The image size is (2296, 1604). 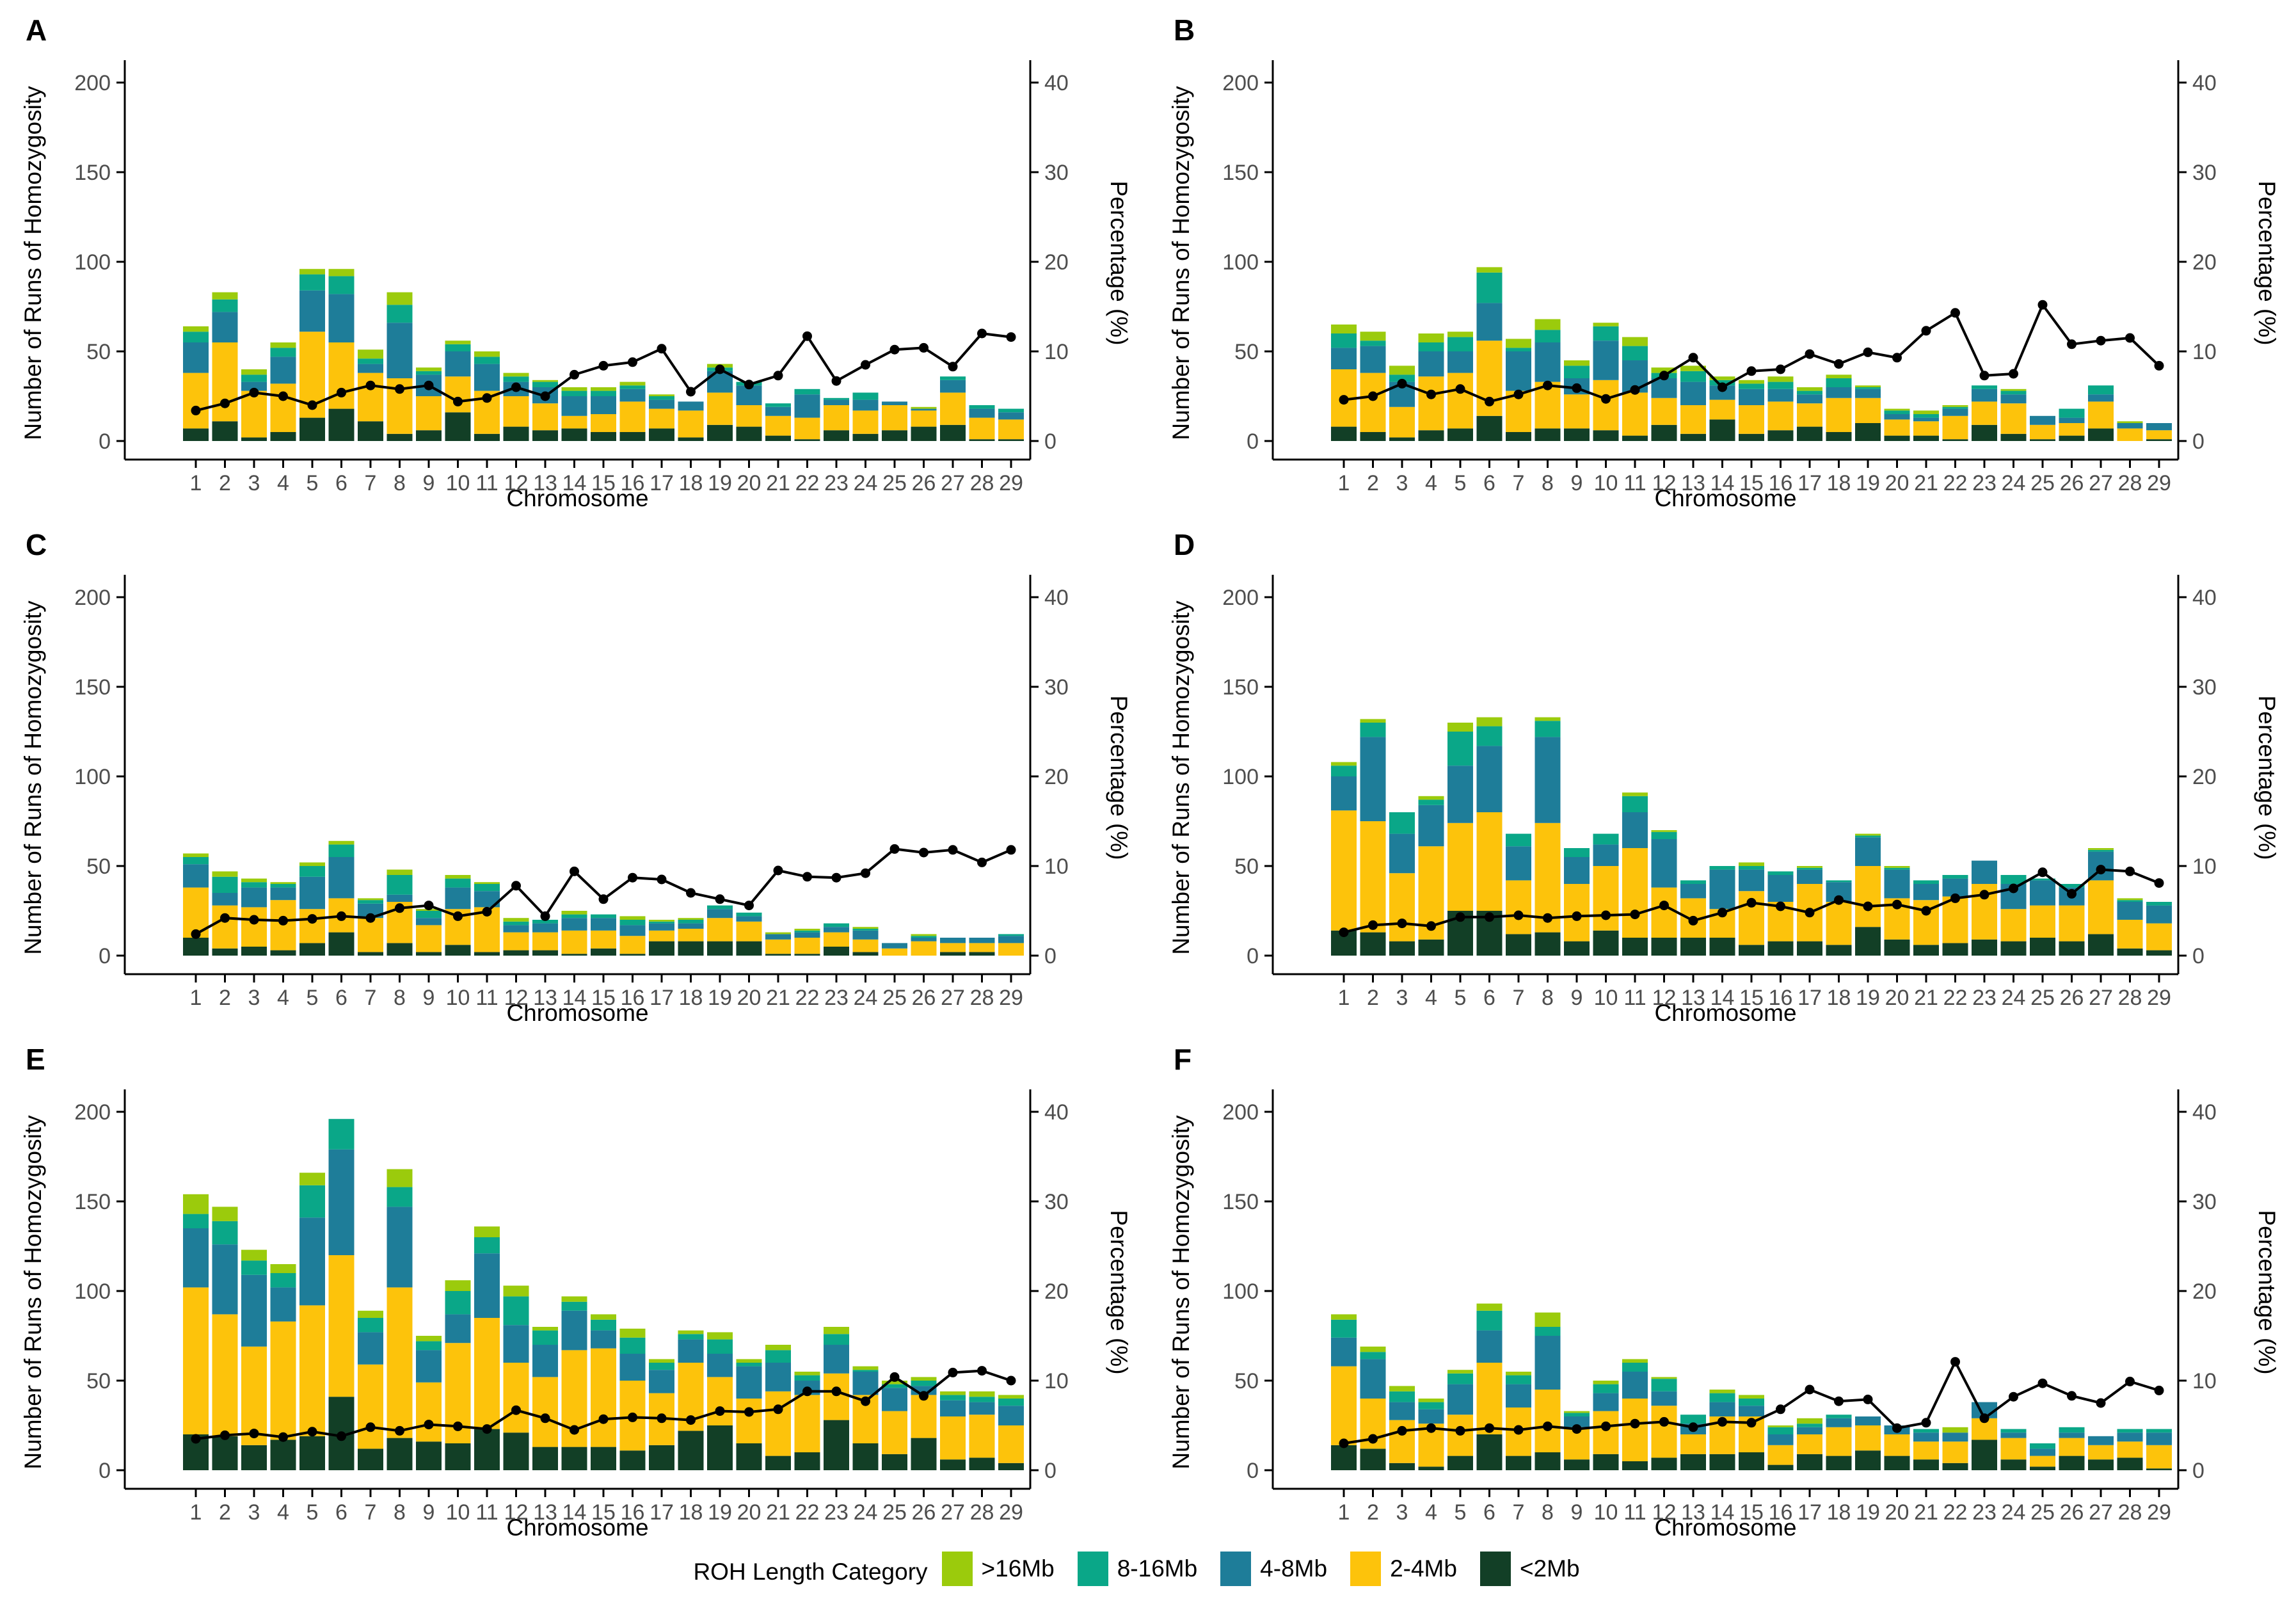 I want to click on left-tick-label: 150, so click(x=92, y=687).